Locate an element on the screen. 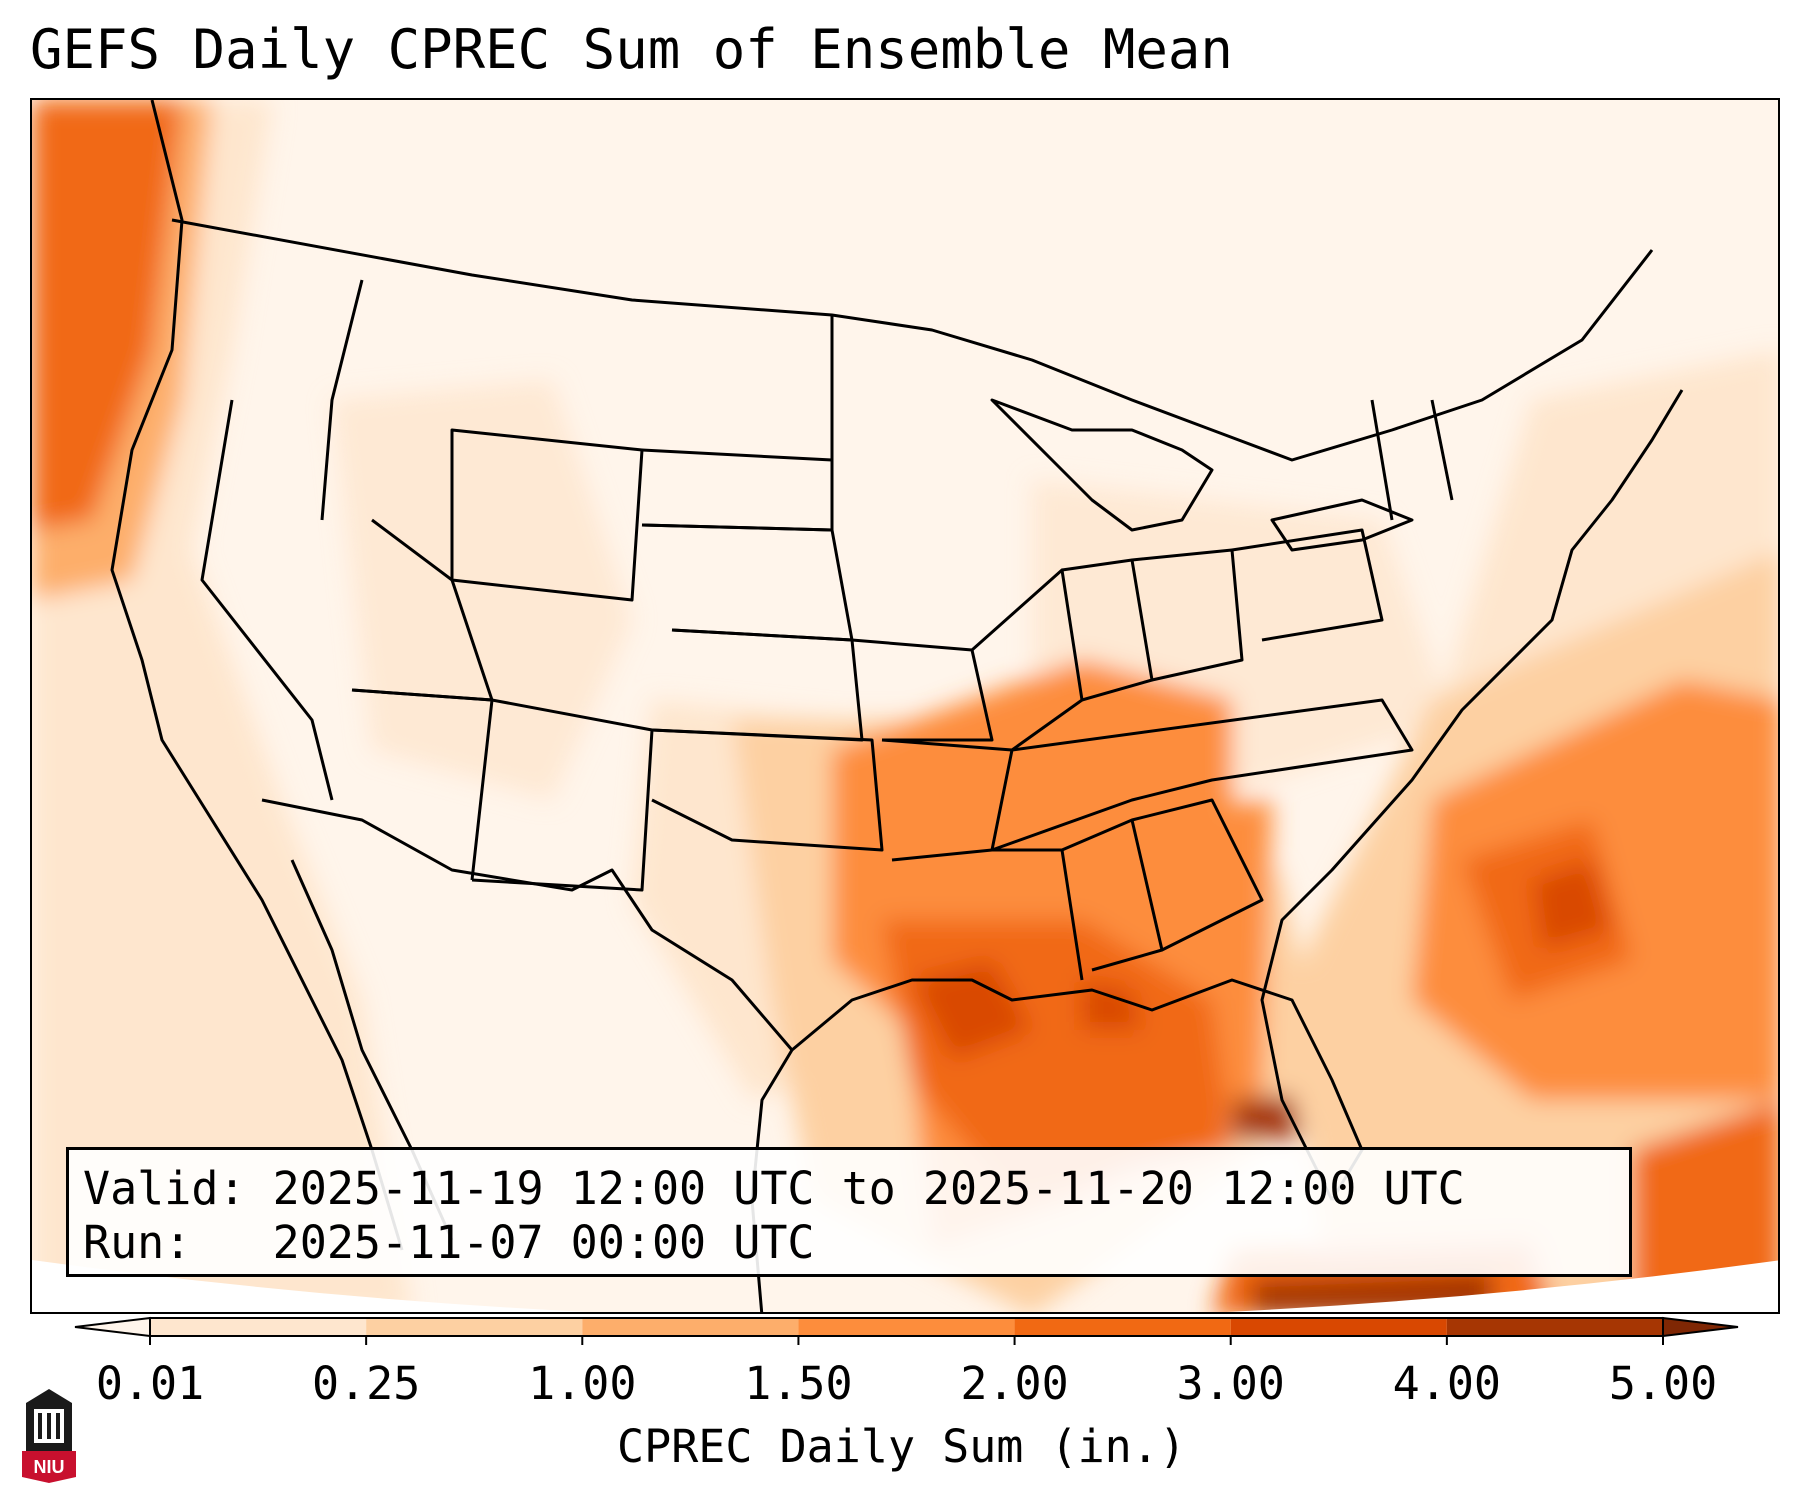  colorbar-tick-label: 1.50 is located at coordinates (798, 1383).